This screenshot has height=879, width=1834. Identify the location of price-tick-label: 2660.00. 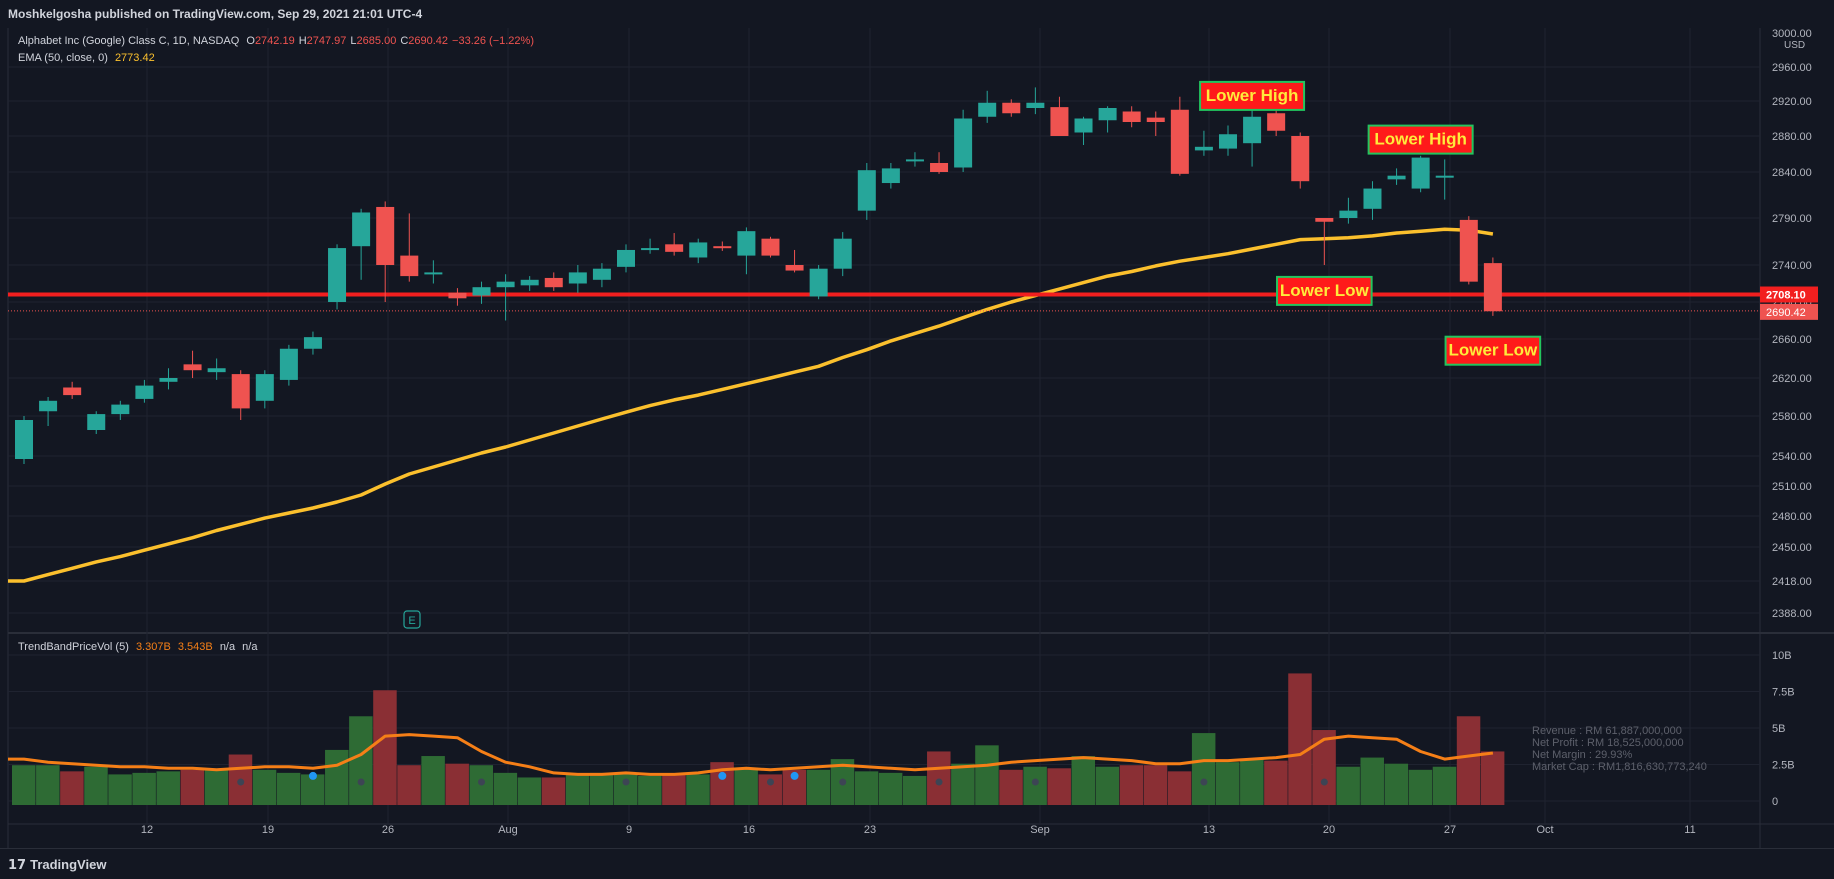
(1792, 340).